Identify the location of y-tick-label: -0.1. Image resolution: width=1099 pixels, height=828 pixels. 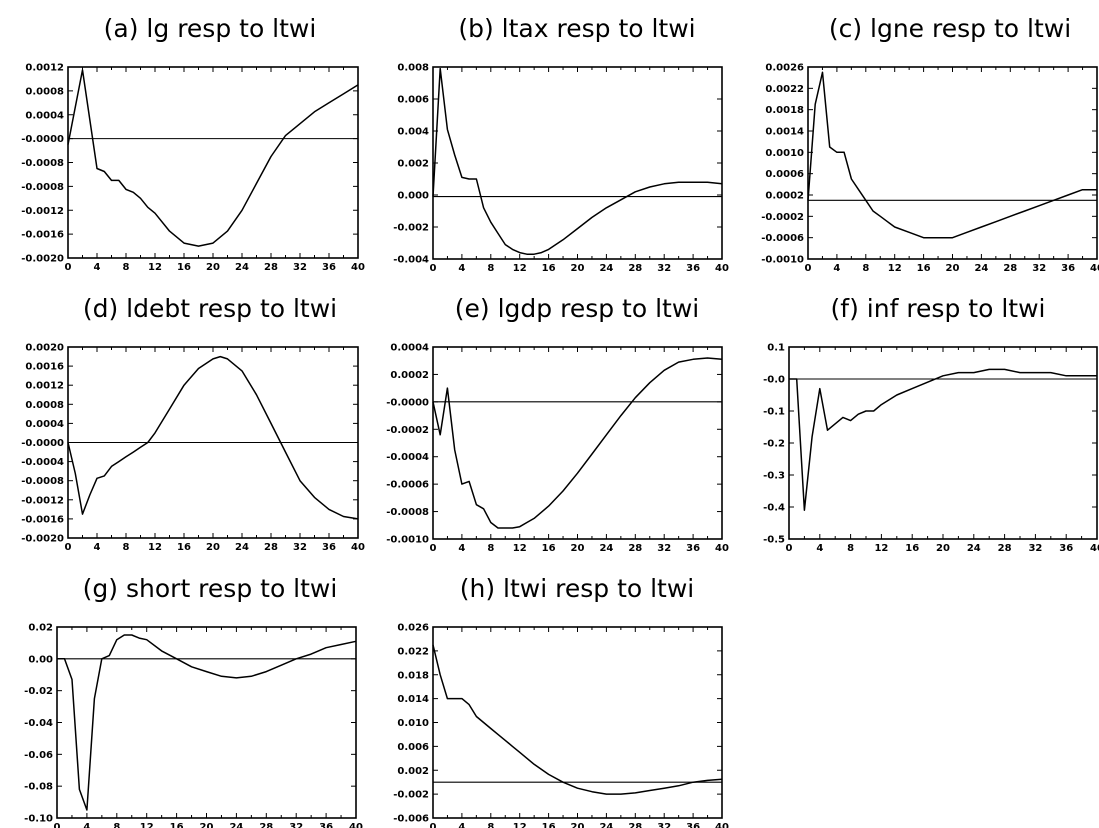
(774, 412).